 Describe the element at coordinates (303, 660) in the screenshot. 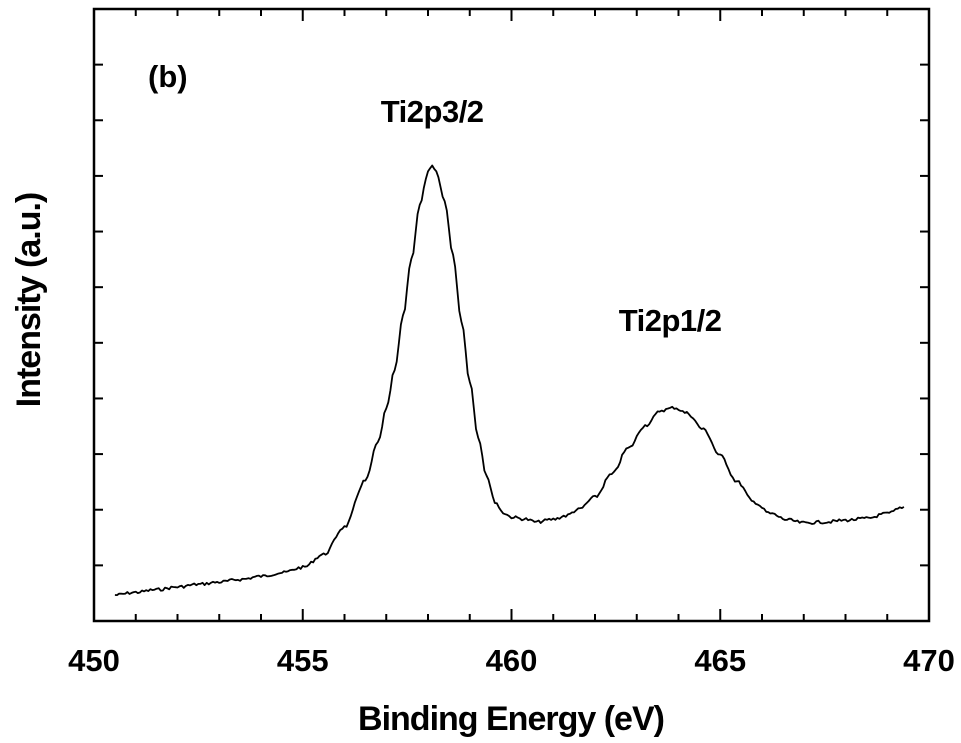

I see `x-tick-label: 455` at that location.